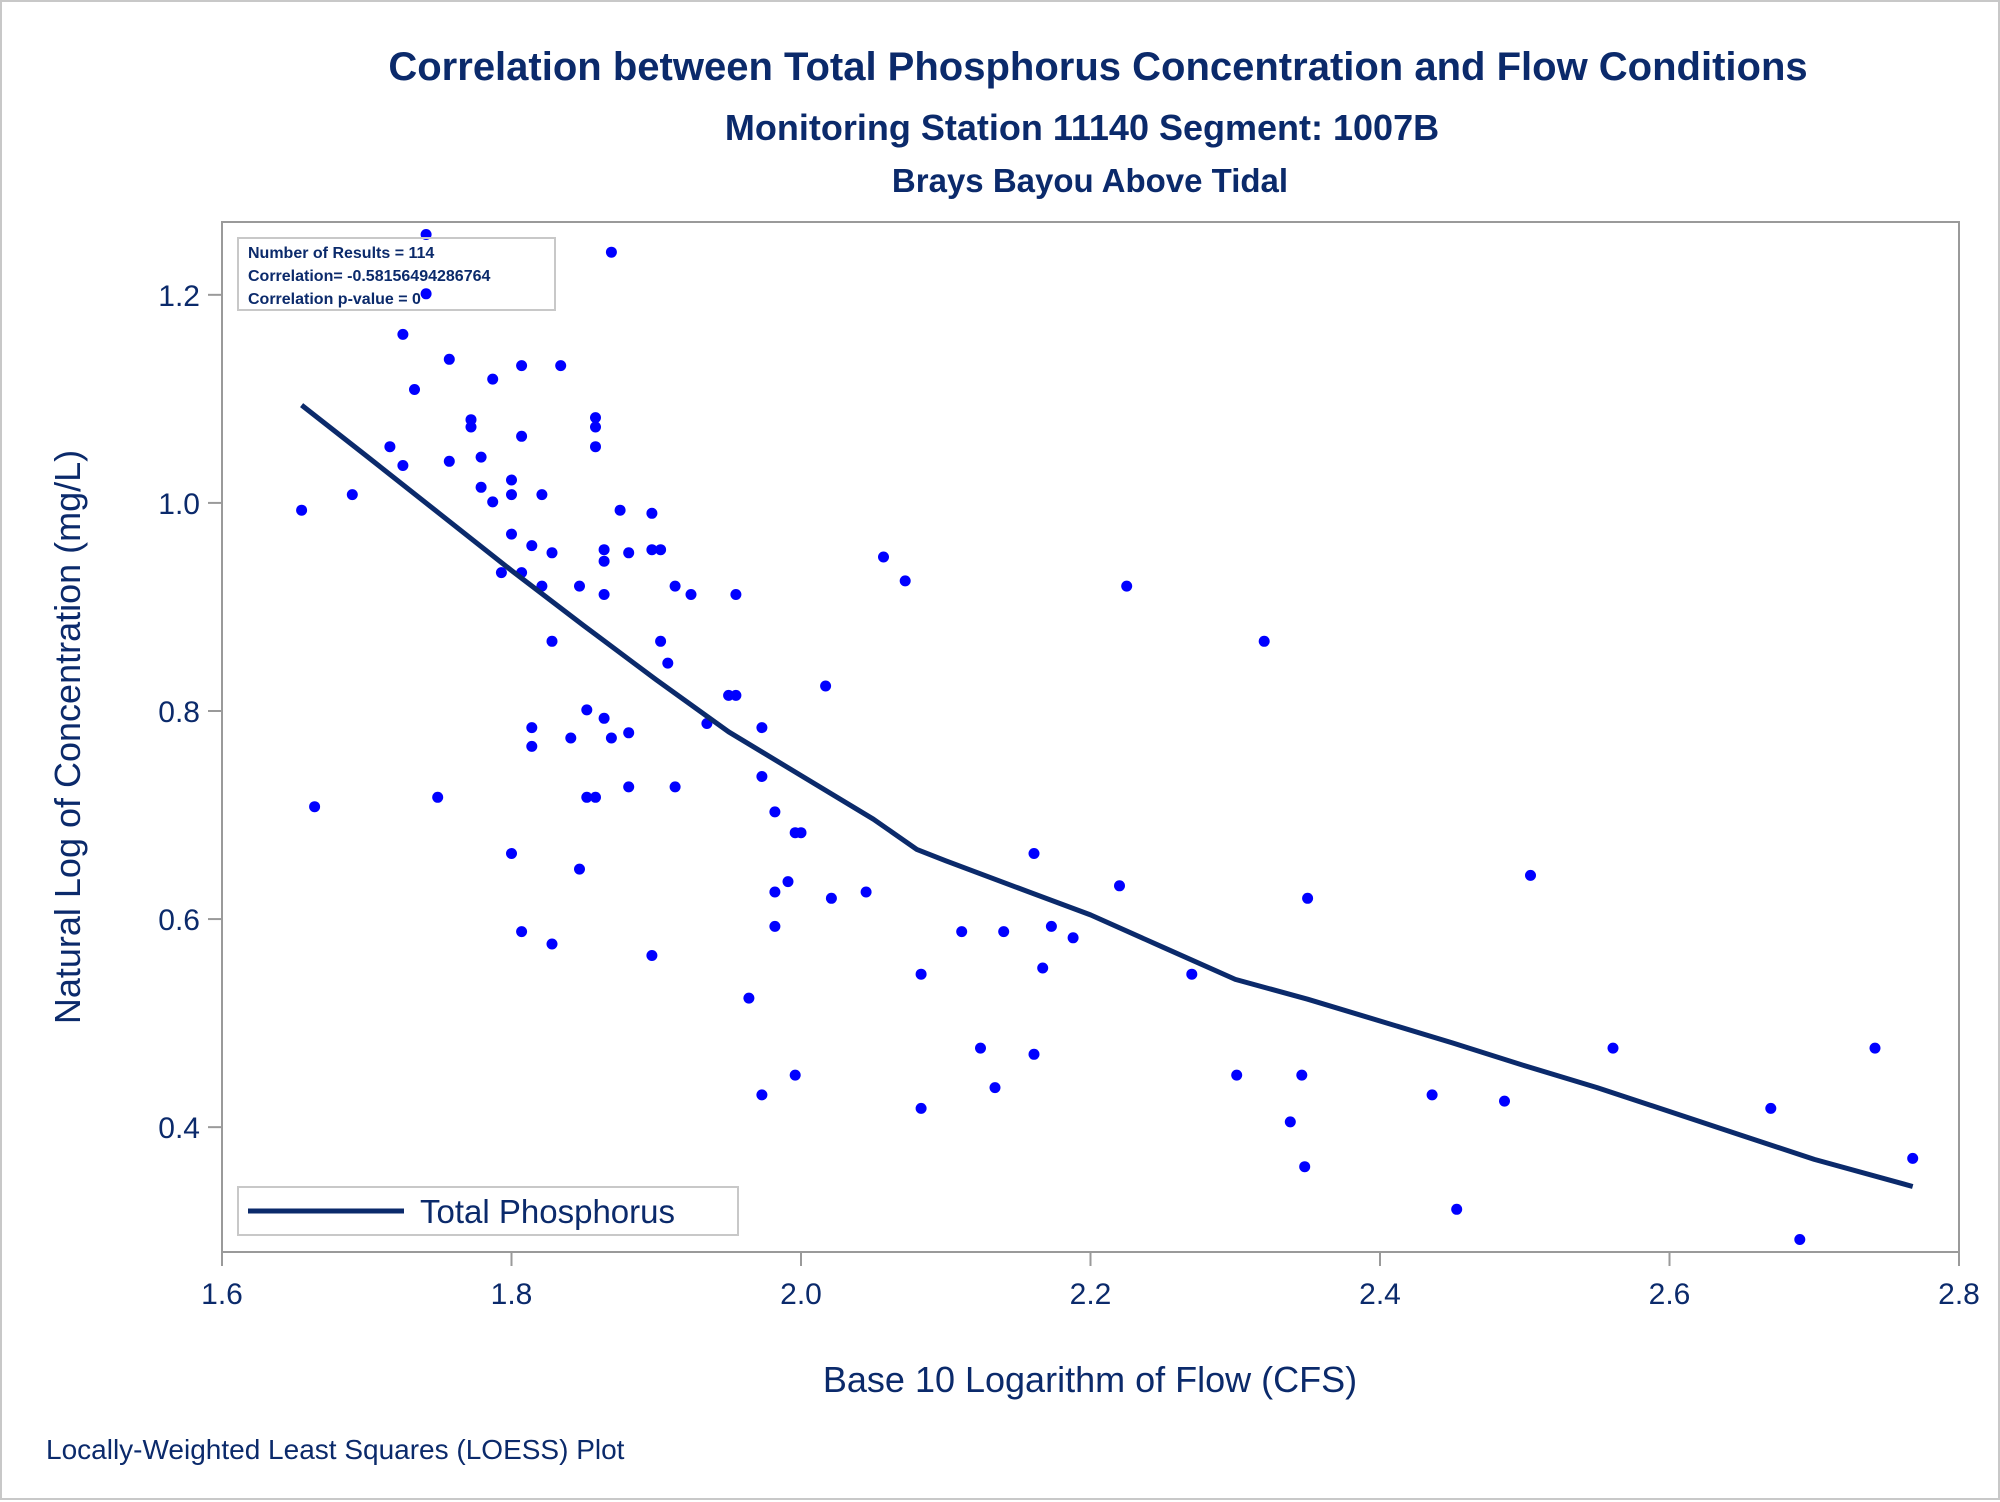  What do you see at coordinates (222, 1294) in the screenshot?
I see `x-tick-label: 1.6` at bounding box center [222, 1294].